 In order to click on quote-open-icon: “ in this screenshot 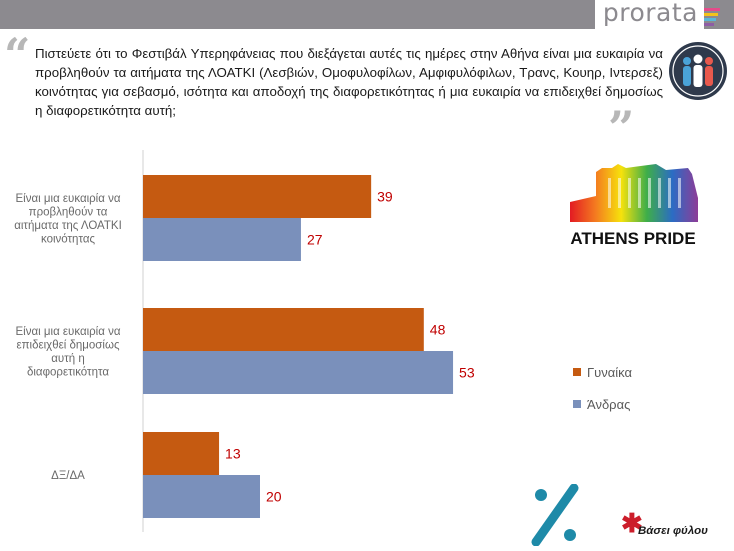, I will do `click(17, 55)`.